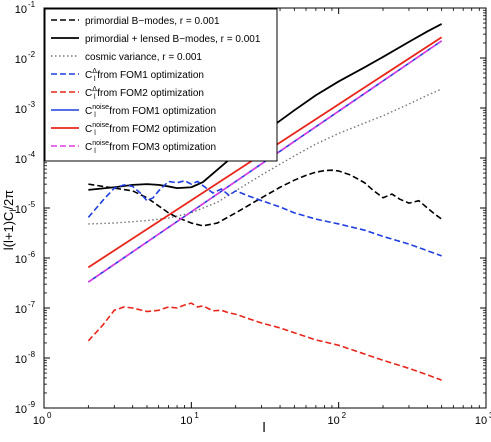  What do you see at coordinates (196, 415) in the screenshot?
I see `x-tick-exponent: 1` at bounding box center [196, 415].